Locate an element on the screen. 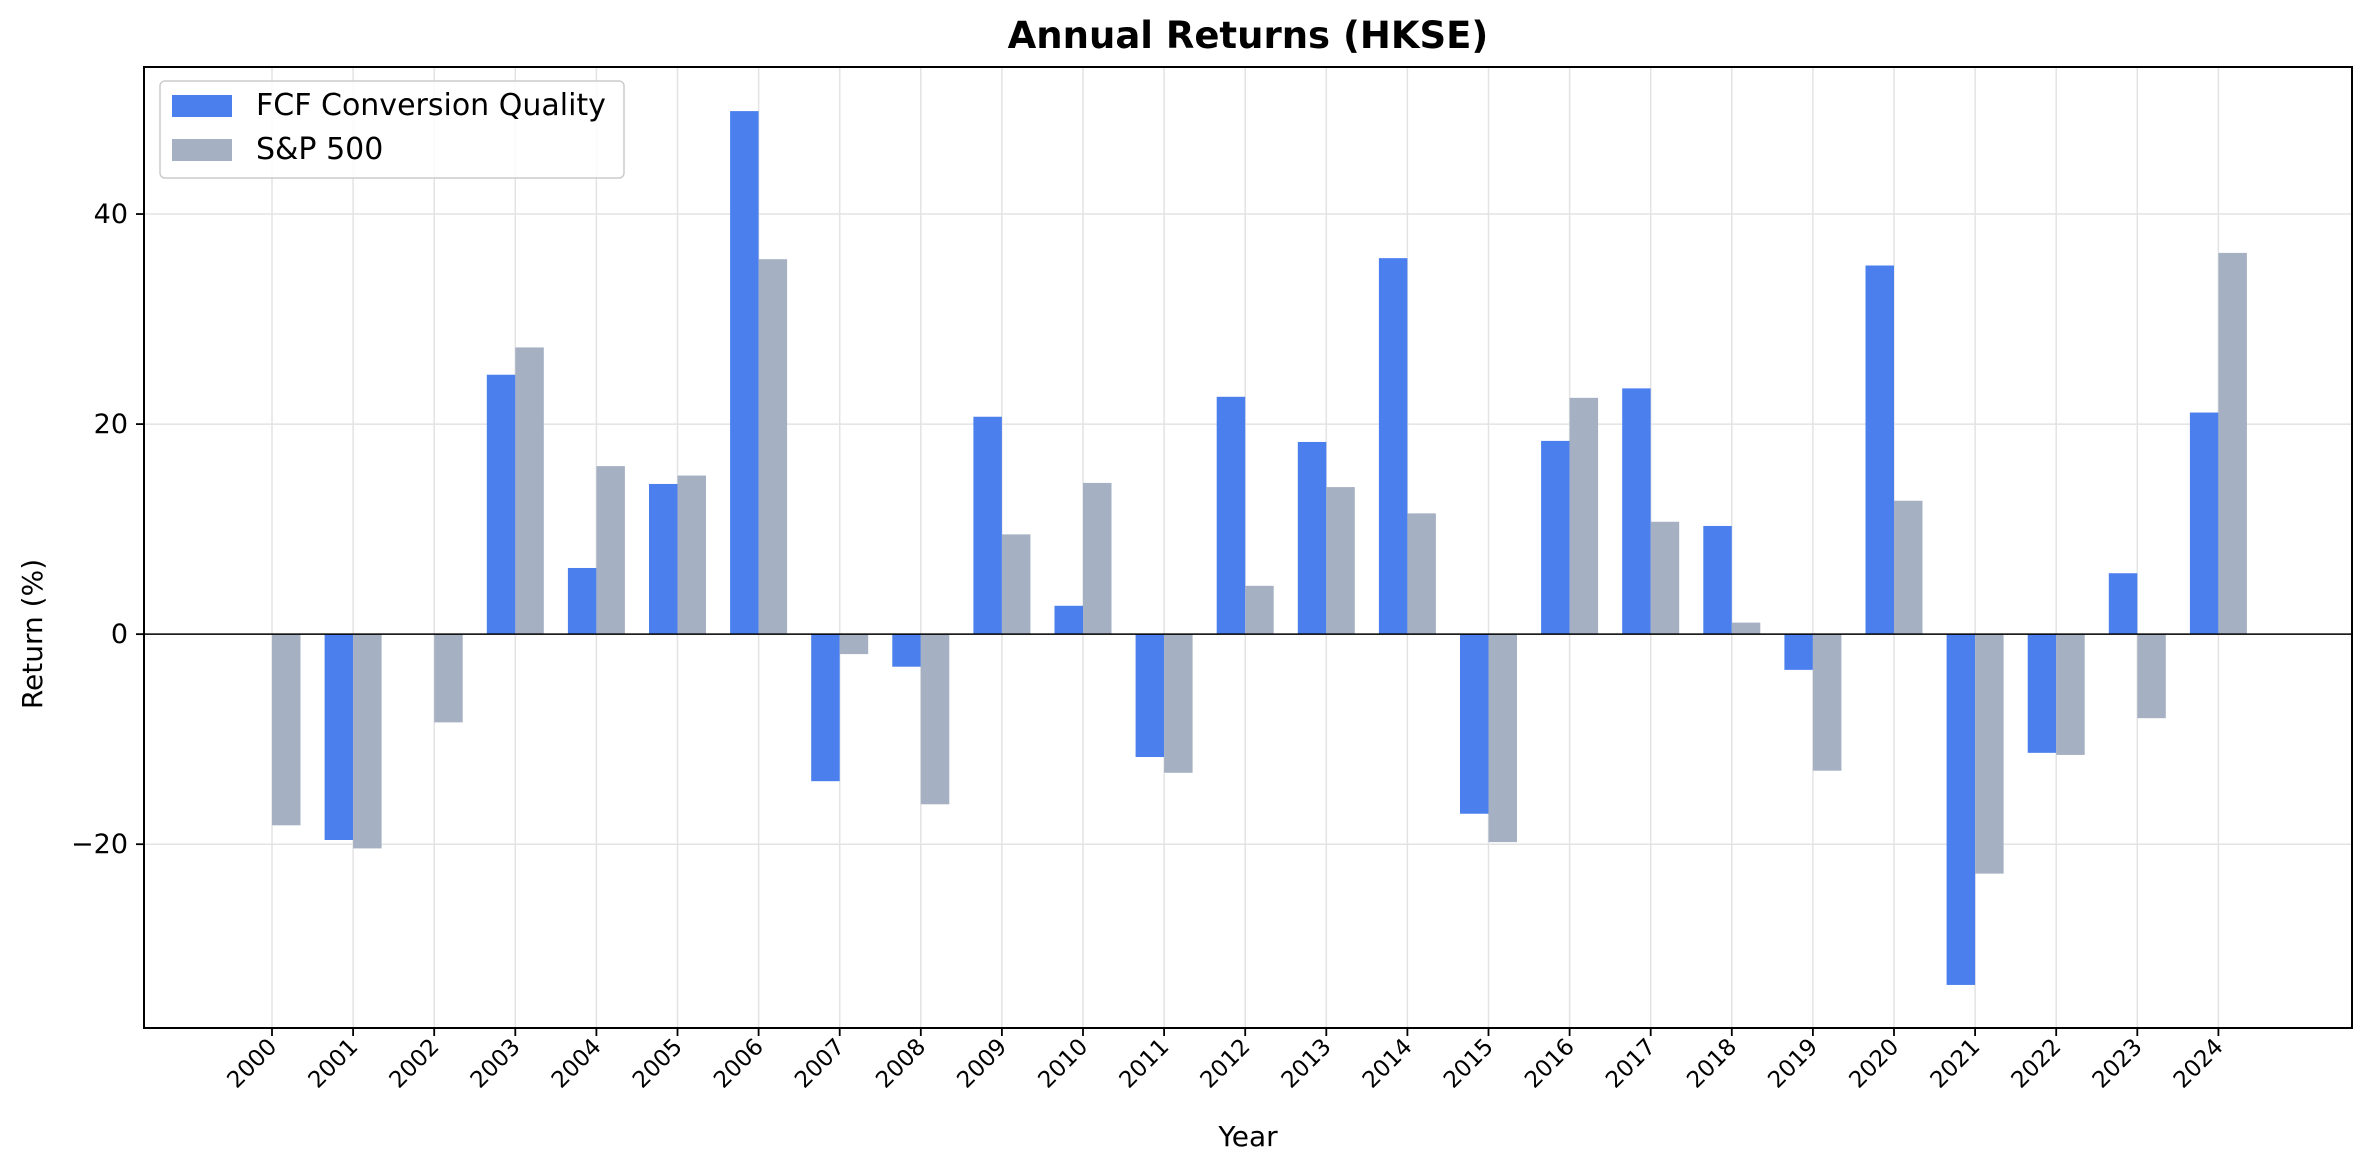 The height and width of the screenshot is (1171, 2373). x-tick-label: 2009 is located at coordinates (982, 1064).